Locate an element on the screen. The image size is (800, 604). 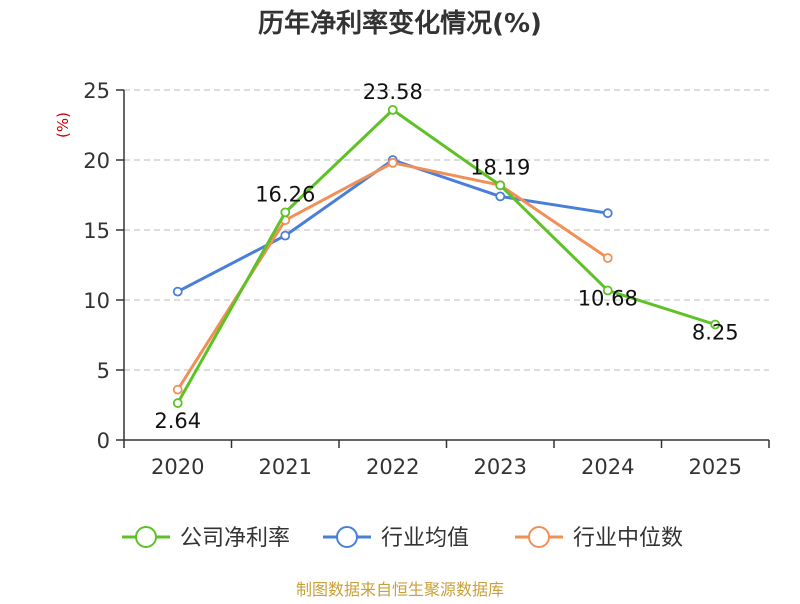
x-tick-label: 2020 is located at coordinates (177, 467).